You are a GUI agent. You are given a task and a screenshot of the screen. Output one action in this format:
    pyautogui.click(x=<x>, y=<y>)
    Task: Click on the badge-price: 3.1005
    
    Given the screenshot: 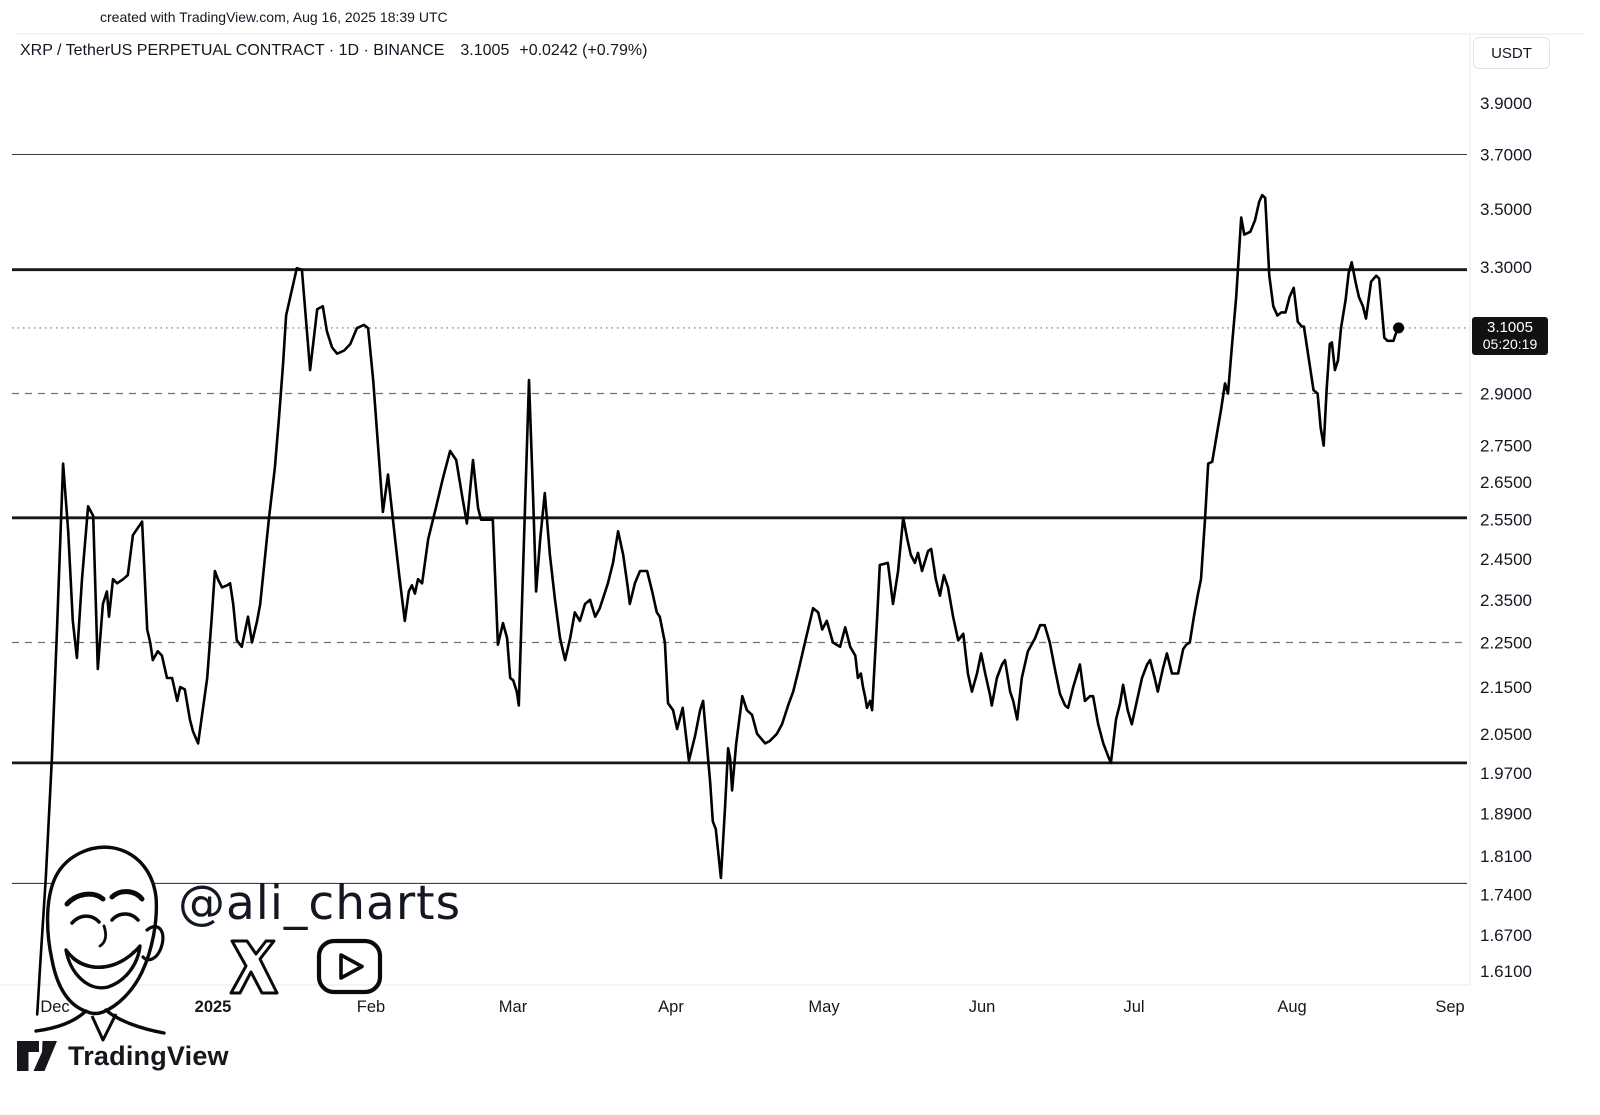 What is the action you would take?
    pyautogui.click(x=1510, y=327)
    